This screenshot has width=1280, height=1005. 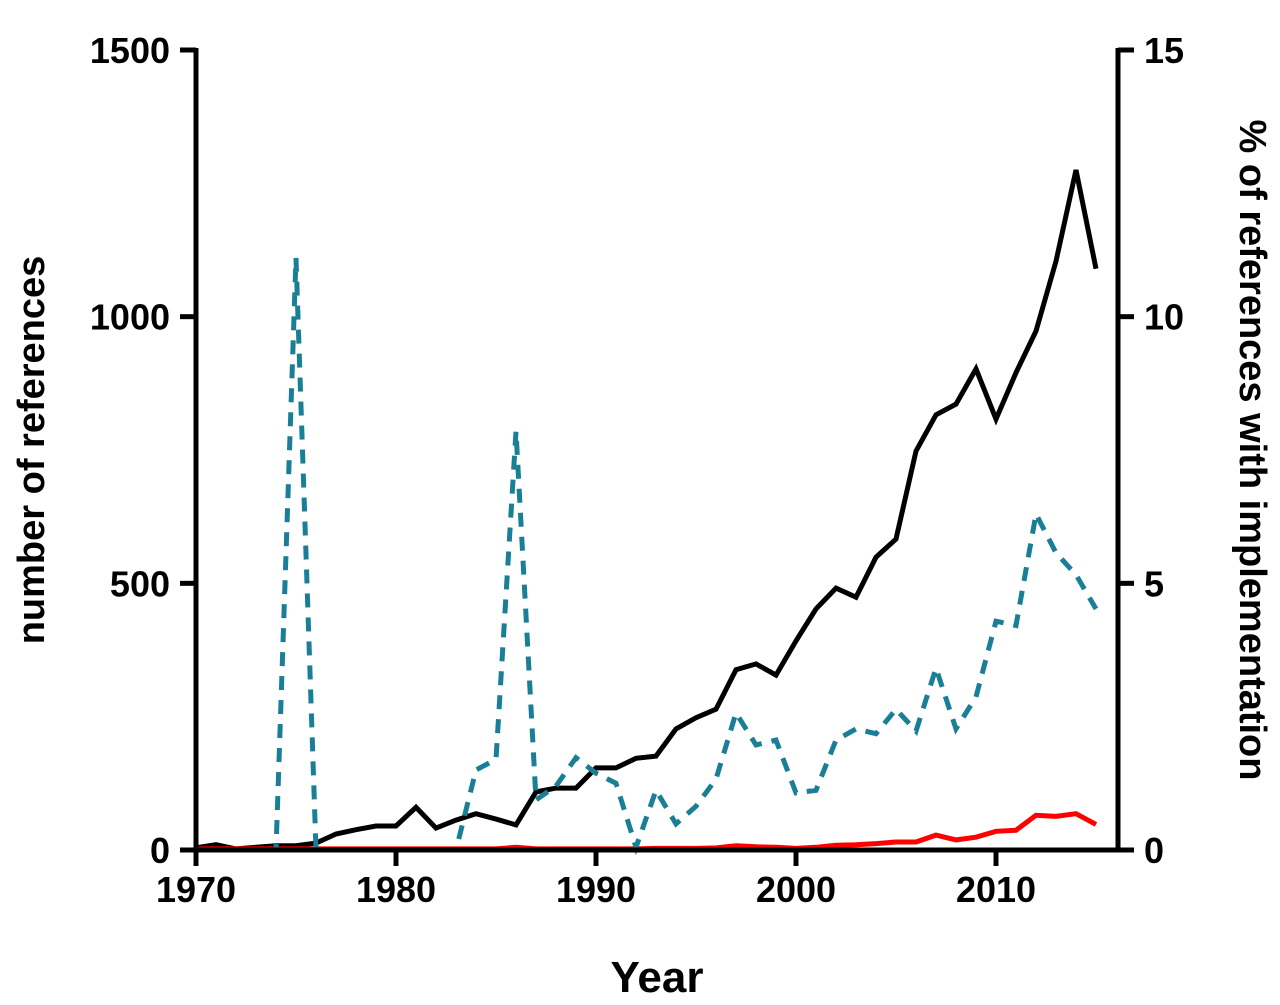 What do you see at coordinates (1154, 583) in the screenshot?
I see `y-right-tick-label: 5` at bounding box center [1154, 583].